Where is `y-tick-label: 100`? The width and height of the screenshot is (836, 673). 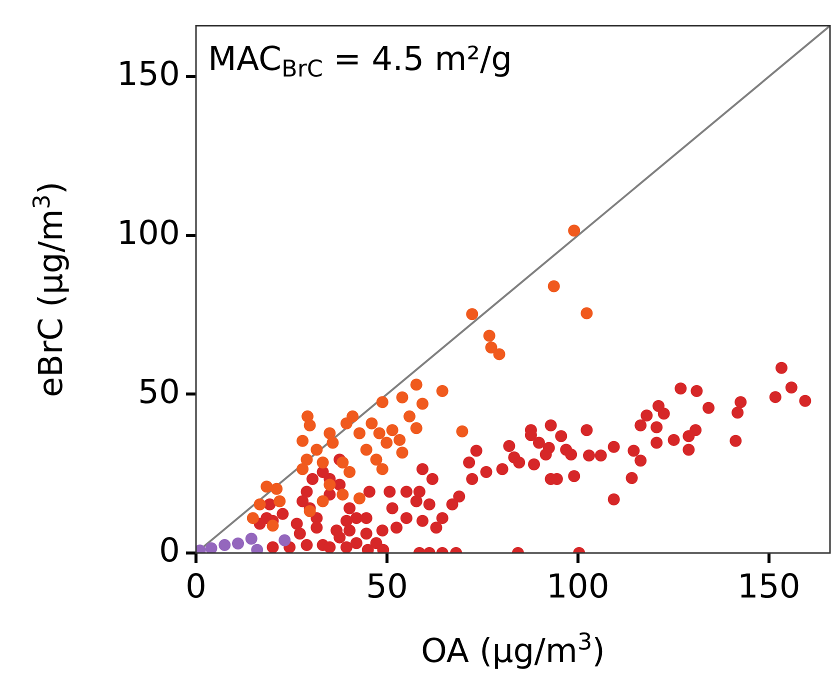
y-tick-label: 100 is located at coordinates (148, 232).